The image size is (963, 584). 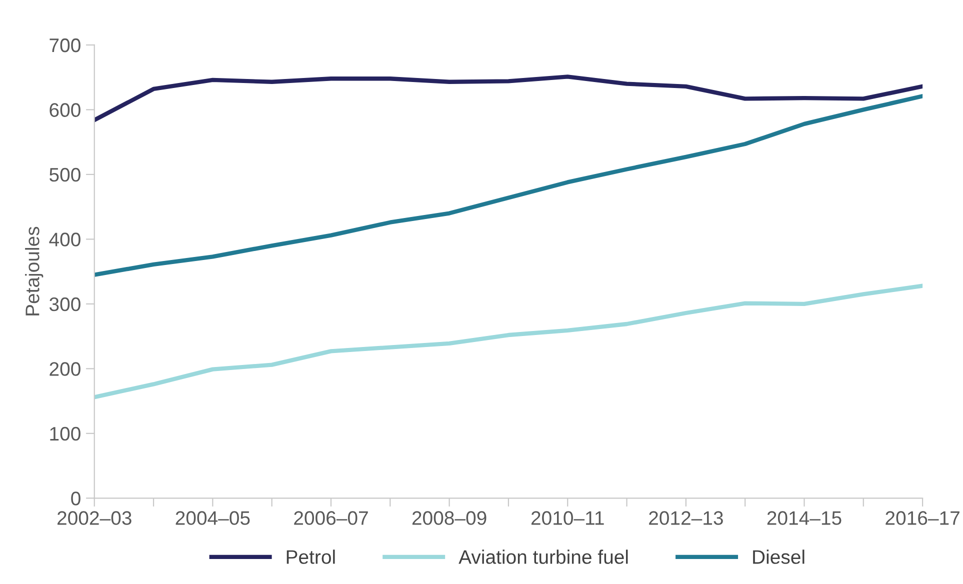 What do you see at coordinates (65, 45) in the screenshot?
I see `y-tick-label: 700` at bounding box center [65, 45].